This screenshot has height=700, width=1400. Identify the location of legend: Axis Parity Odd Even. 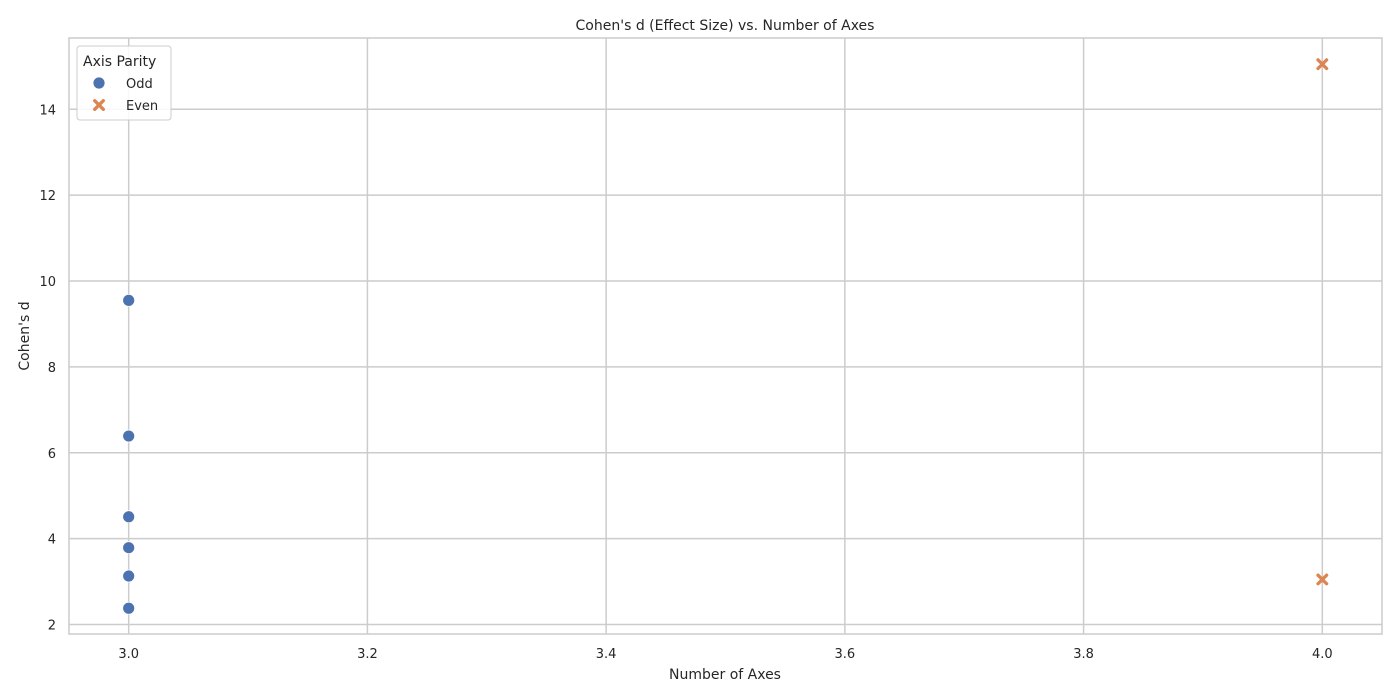
(124, 83).